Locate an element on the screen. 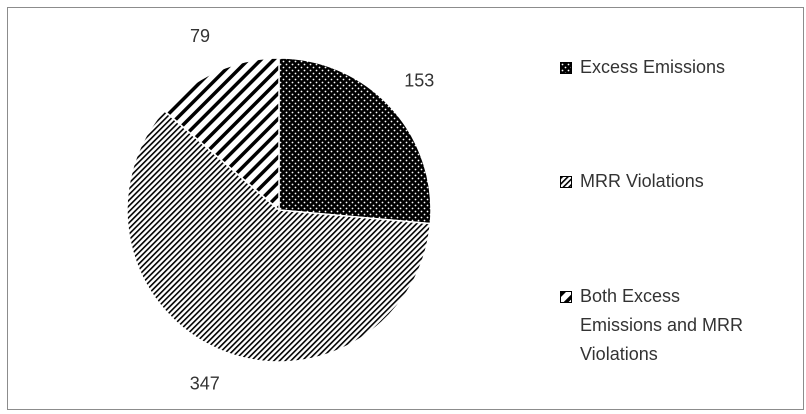 This screenshot has height=414, width=806. legend-label: Both Excess Emissions and MRR Violations is located at coordinates (662, 325).